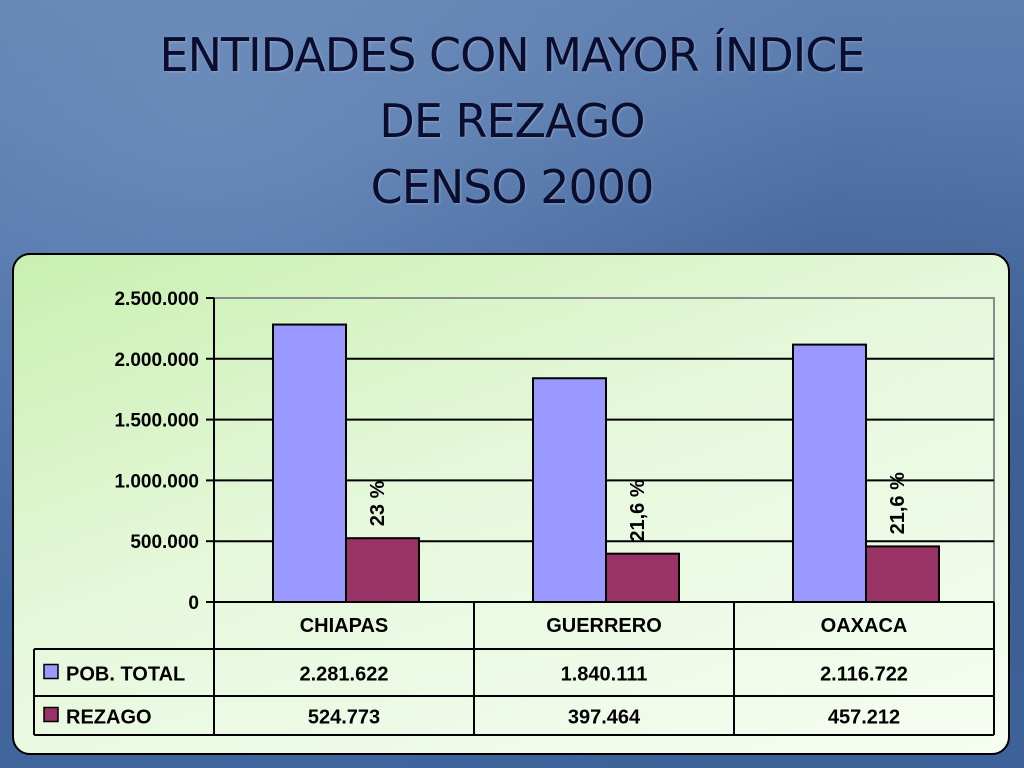  What do you see at coordinates (902, 574) in the screenshot?
I see `bar-rezago-oaxaca` at bounding box center [902, 574].